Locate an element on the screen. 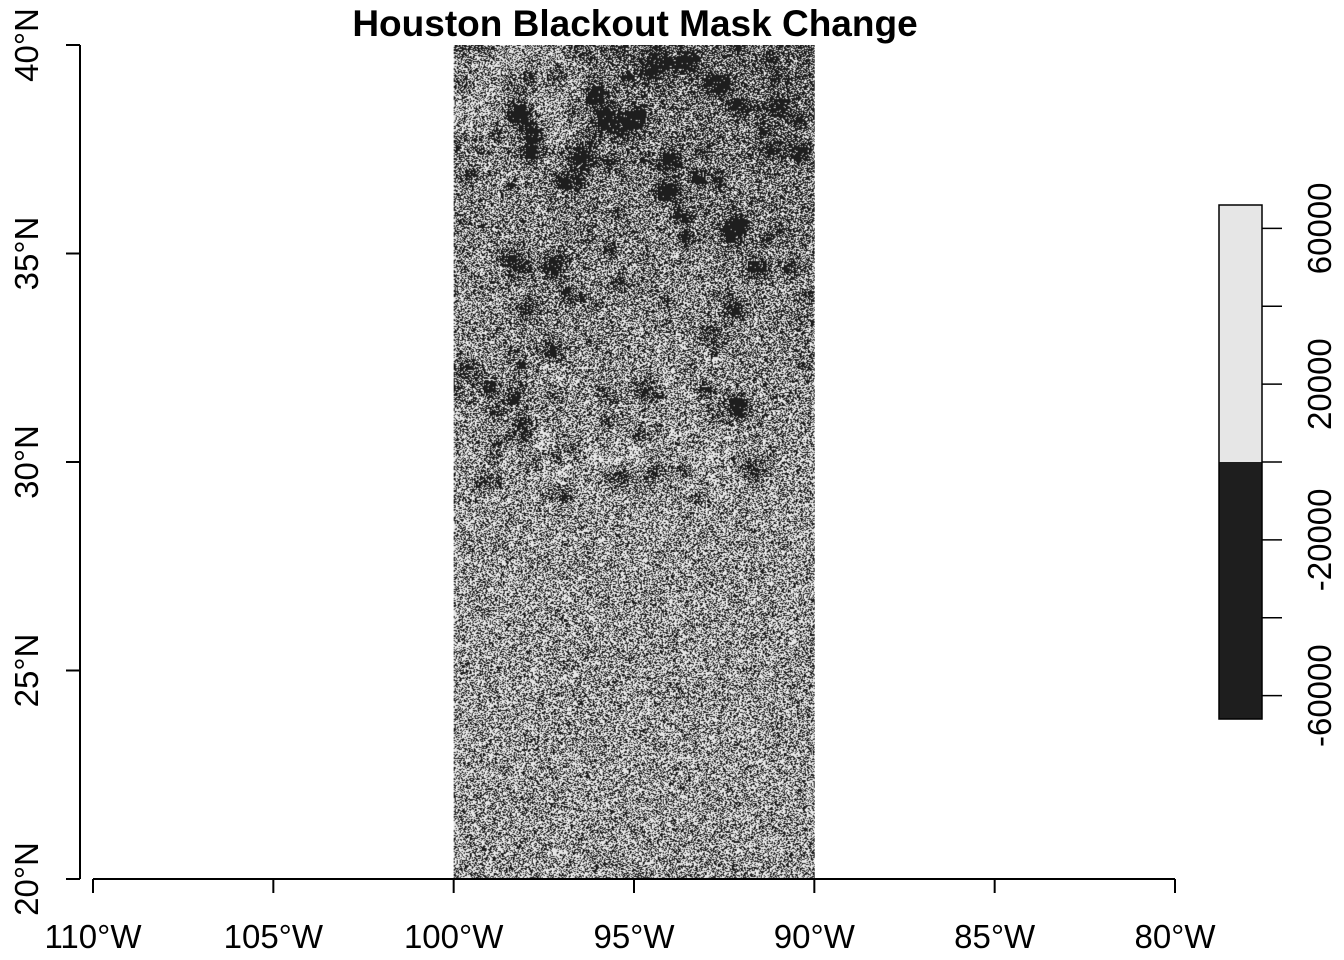 The image size is (1344, 960). legend-tick-label: -60000 is located at coordinates (1319, 695).